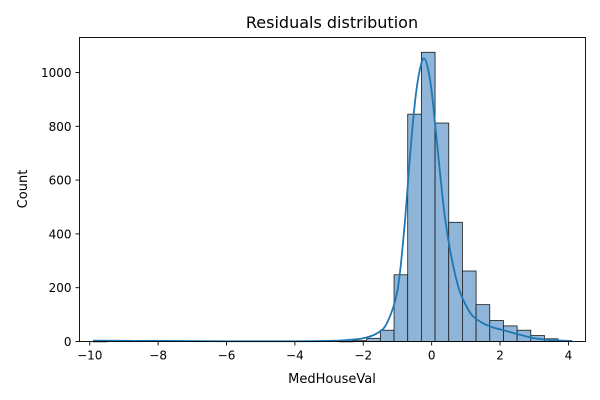 Image resolution: width=600 pixels, height=400 pixels. Describe the element at coordinates (332, 379) in the screenshot. I see `x-axis-label: MedHouseVal` at that location.